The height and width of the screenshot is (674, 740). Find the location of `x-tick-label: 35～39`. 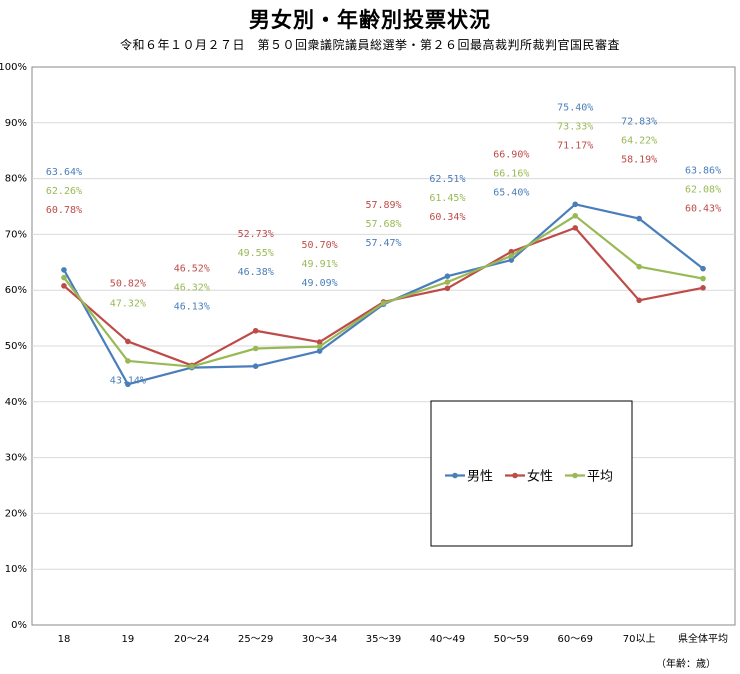

x-tick-label: 35～39 is located at coordinates (383, 639).